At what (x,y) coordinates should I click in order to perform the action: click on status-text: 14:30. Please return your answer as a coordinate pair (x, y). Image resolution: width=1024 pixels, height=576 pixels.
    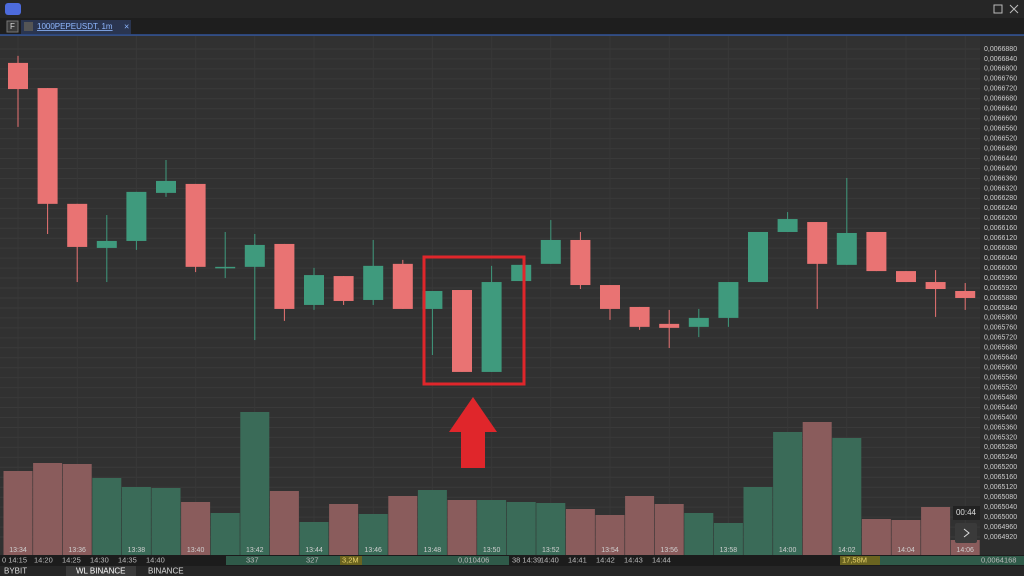
    Looking at the image, I should click on (99, 559).